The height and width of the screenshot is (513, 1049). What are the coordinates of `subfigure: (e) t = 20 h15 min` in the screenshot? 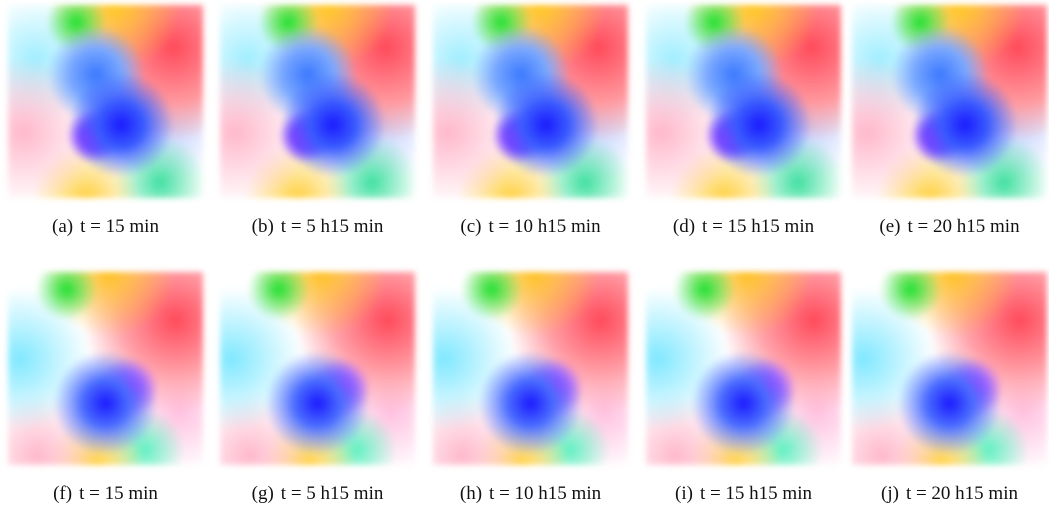 It's located at (949, 121).